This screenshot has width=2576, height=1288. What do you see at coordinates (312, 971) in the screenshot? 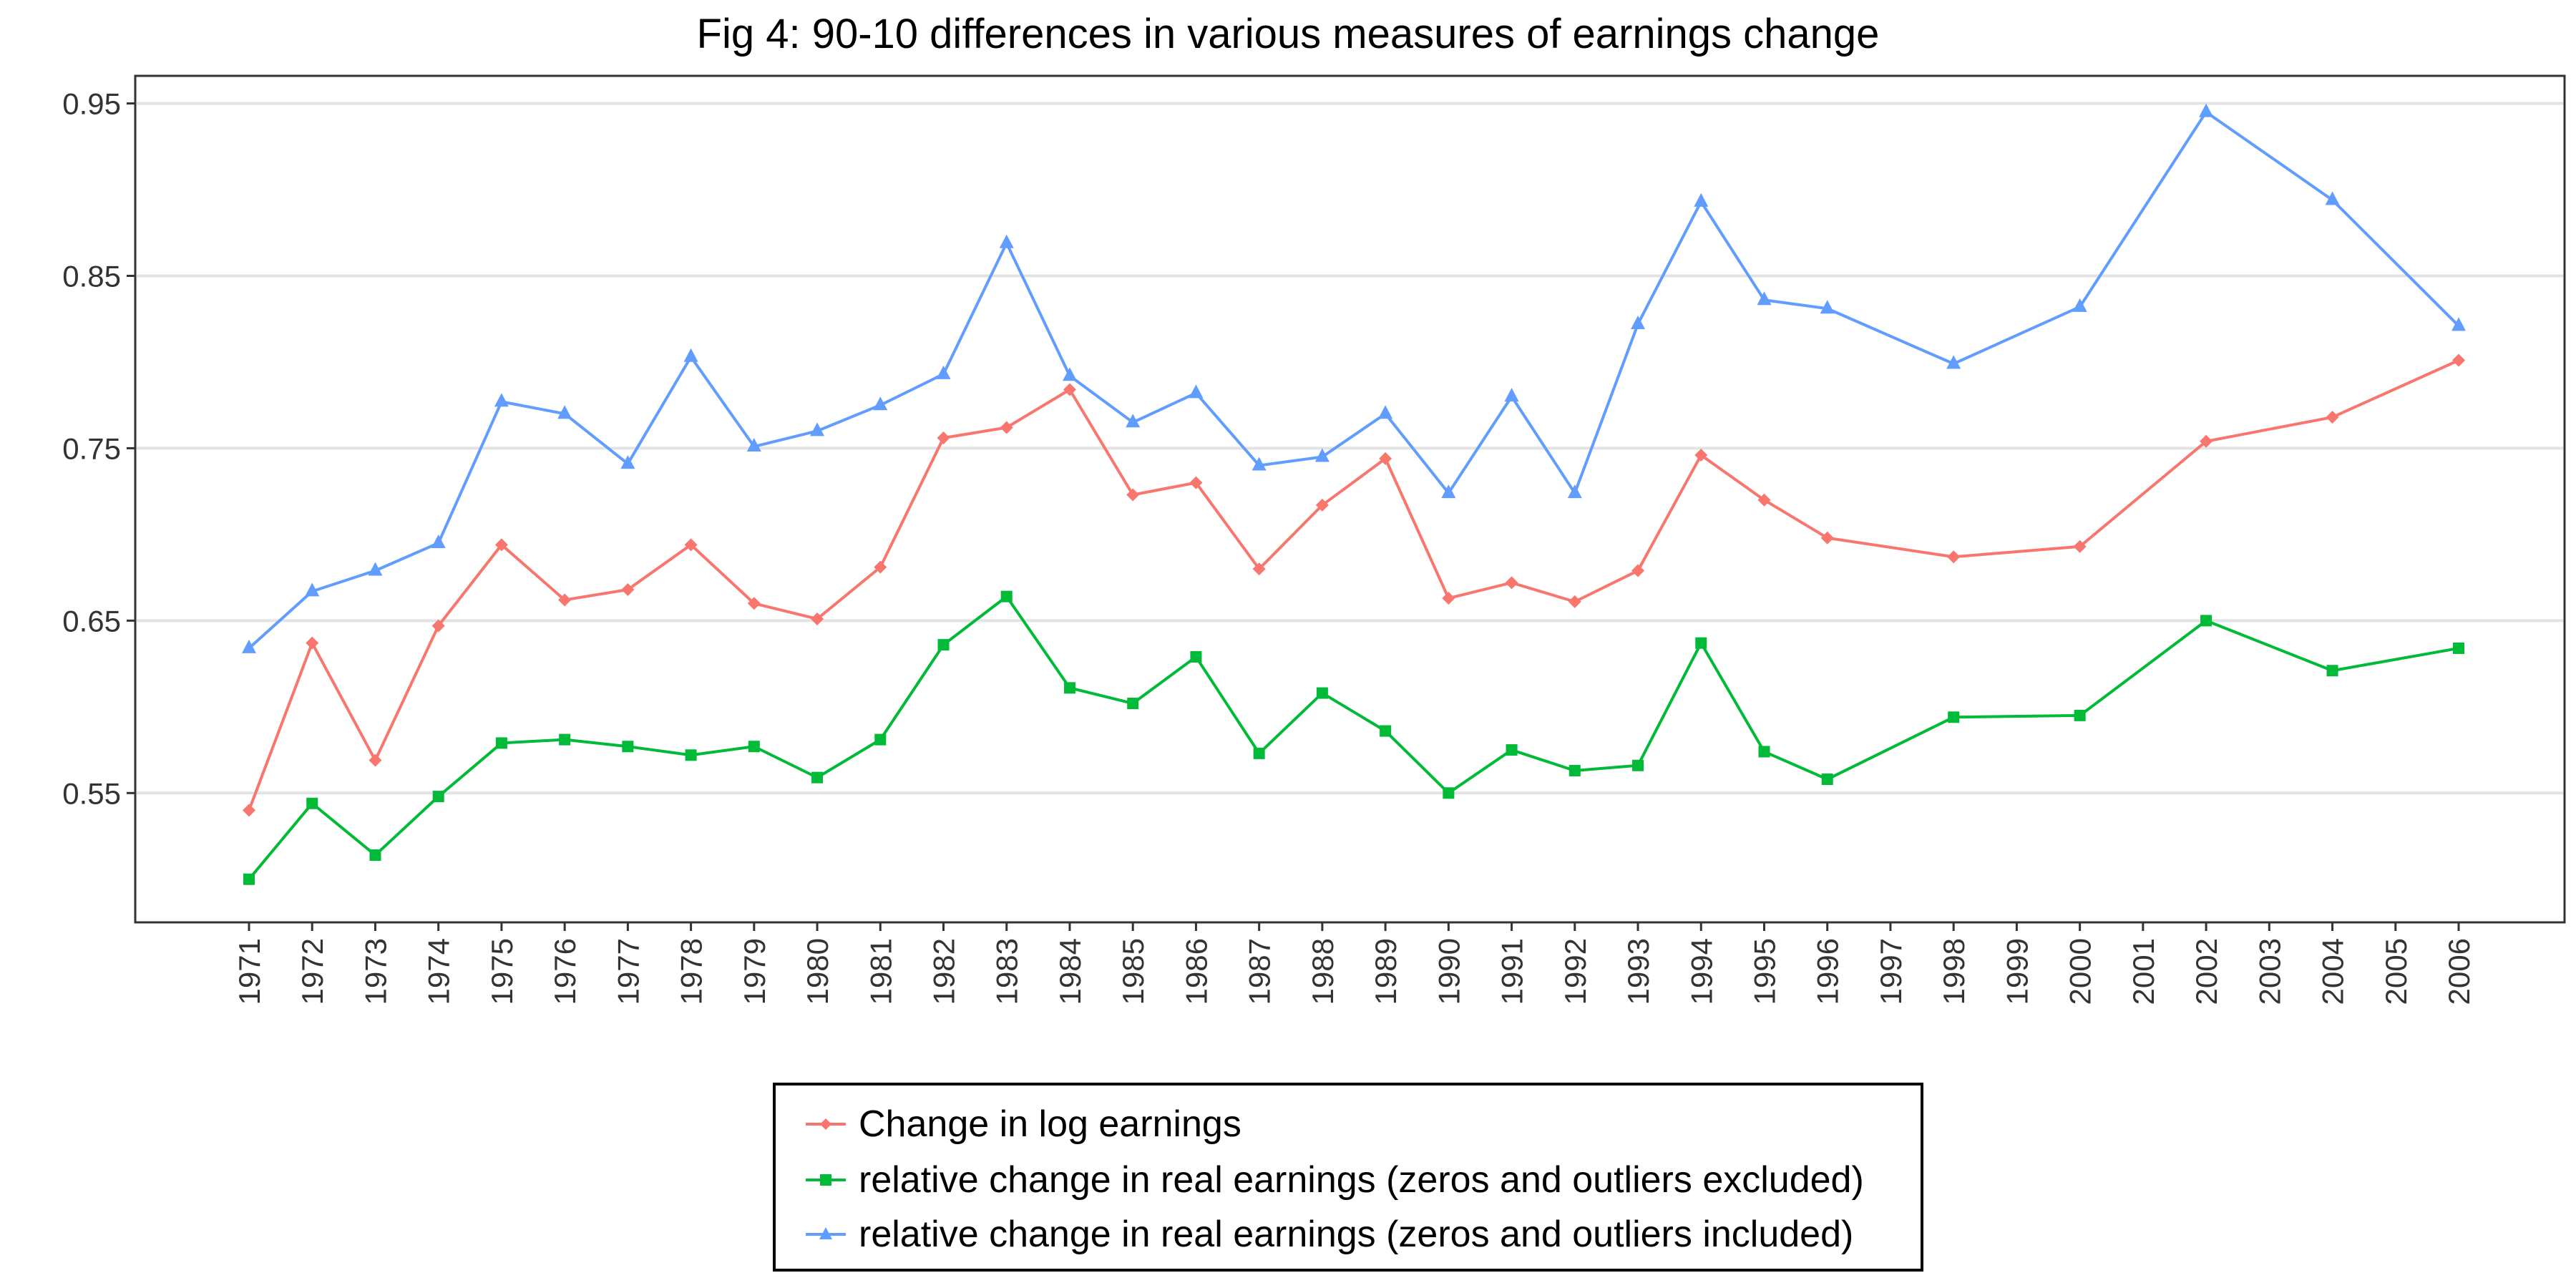
I see `x-tick-label: 1972` at bounding box center [312, 971].